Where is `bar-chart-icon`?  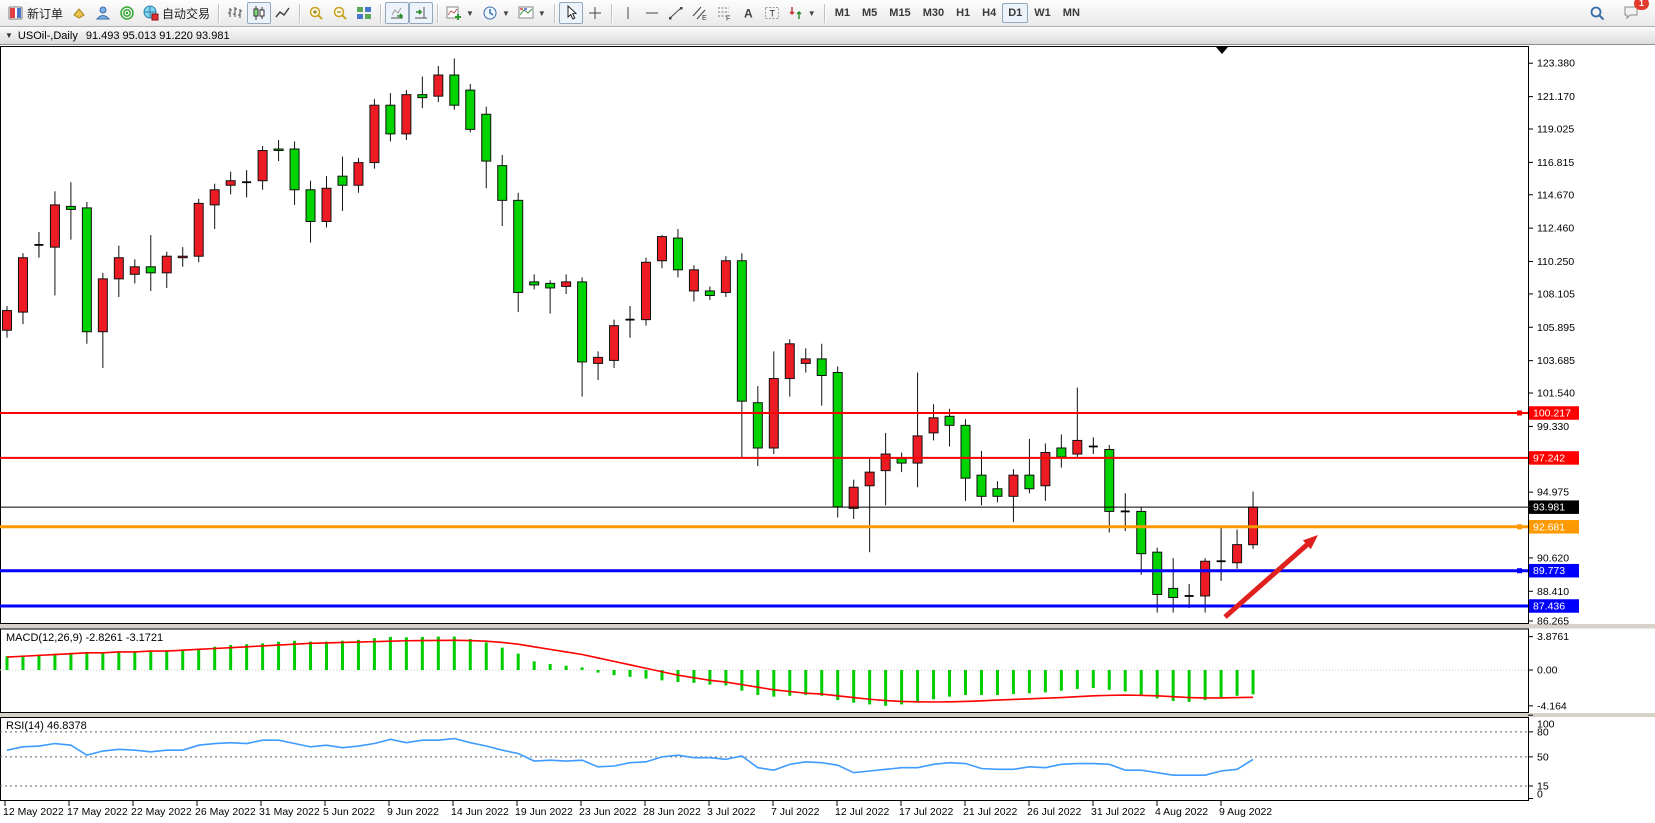
bar-chart-icon is located at coordinates (235, 13).